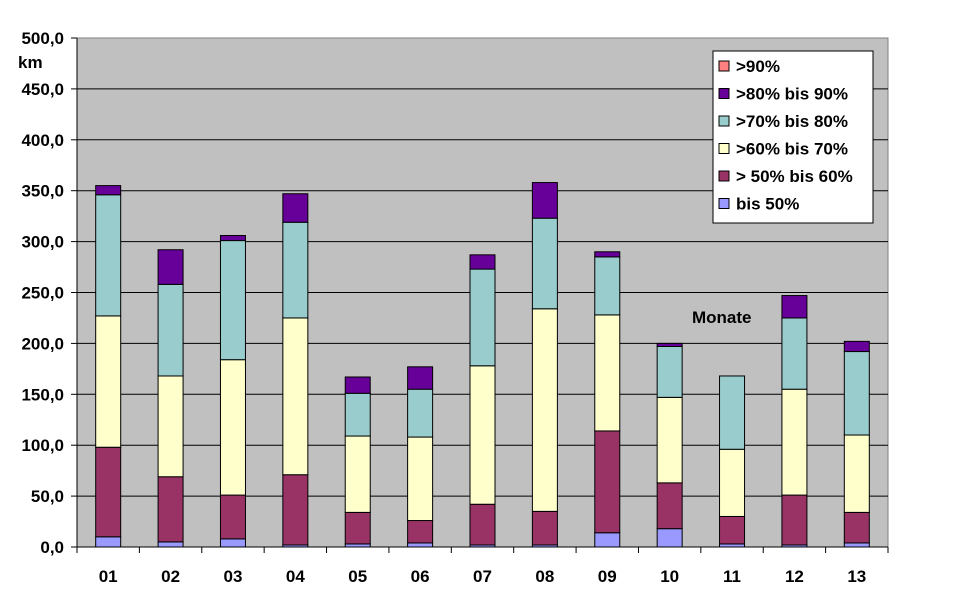 Image resolution: width=975 pixels, height=599 pixels. What do you see at coordinates (420, 576) in the screenshot?
I see `x-tick-label: 06` at bounding box center [420, 576].